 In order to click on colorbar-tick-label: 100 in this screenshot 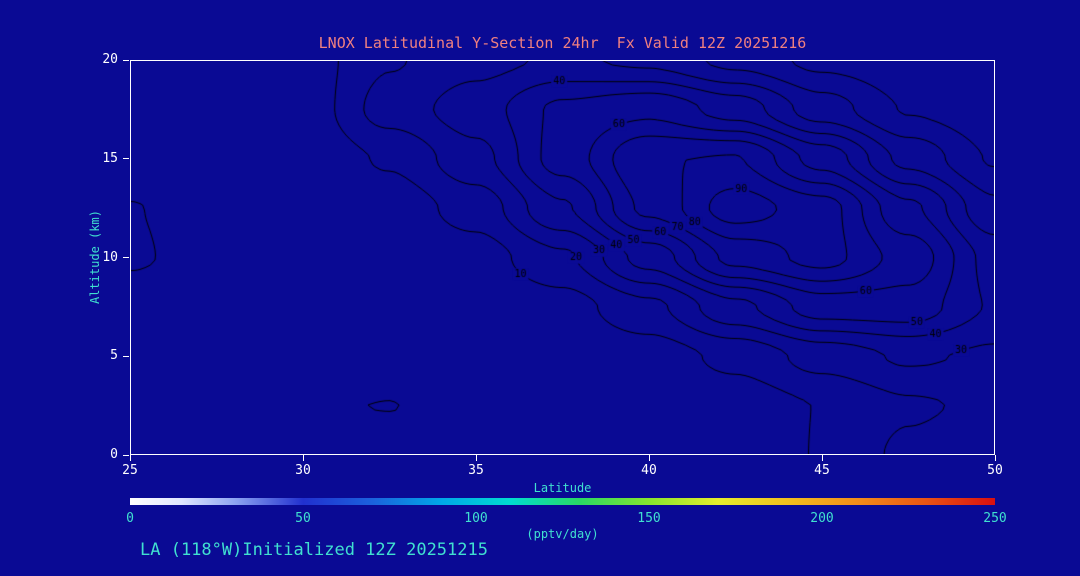, I will do `click(476, 518)`.